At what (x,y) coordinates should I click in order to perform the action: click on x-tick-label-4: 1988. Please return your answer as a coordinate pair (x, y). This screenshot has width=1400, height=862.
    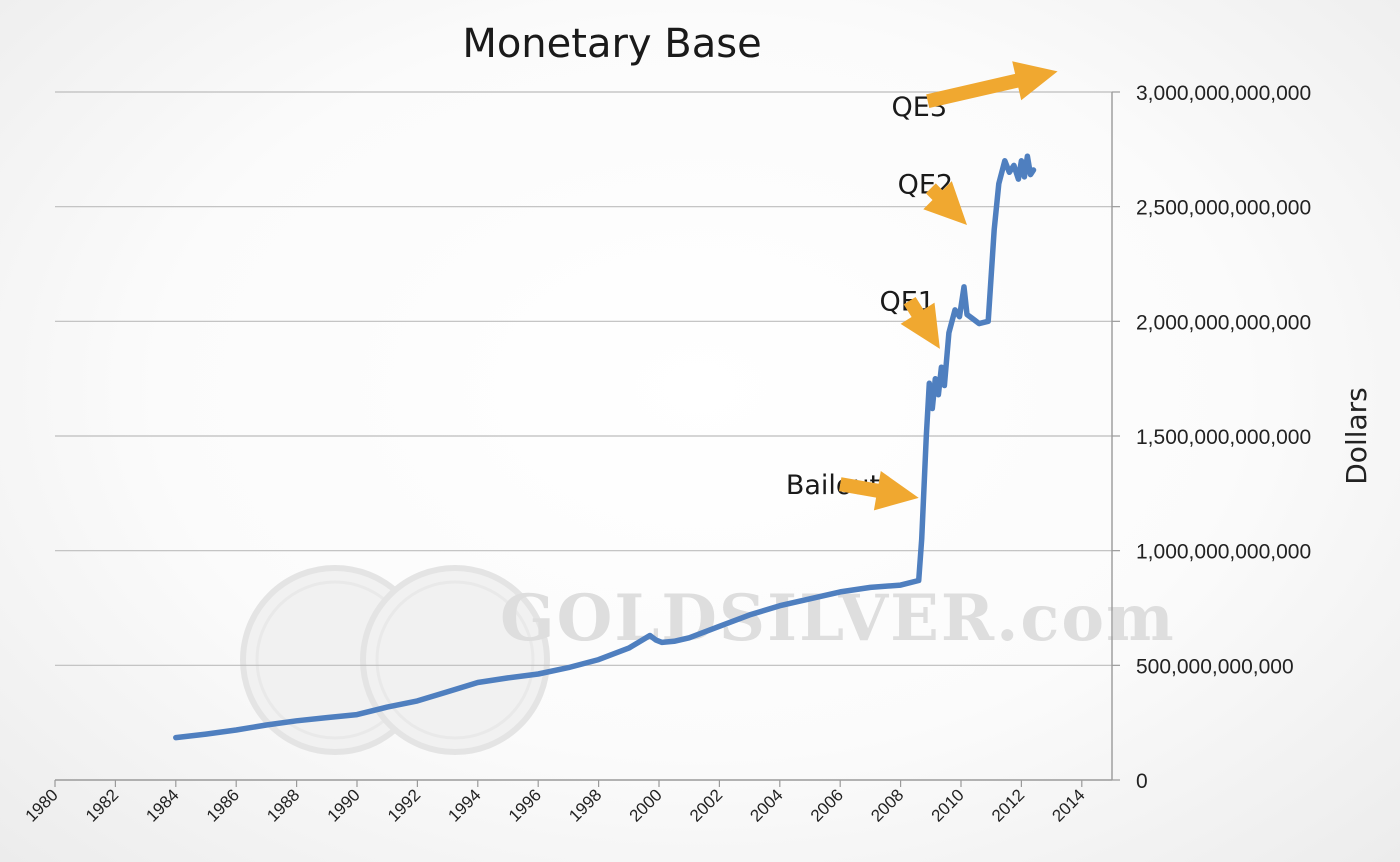
    Looking at the image, I should click on (283, 805).